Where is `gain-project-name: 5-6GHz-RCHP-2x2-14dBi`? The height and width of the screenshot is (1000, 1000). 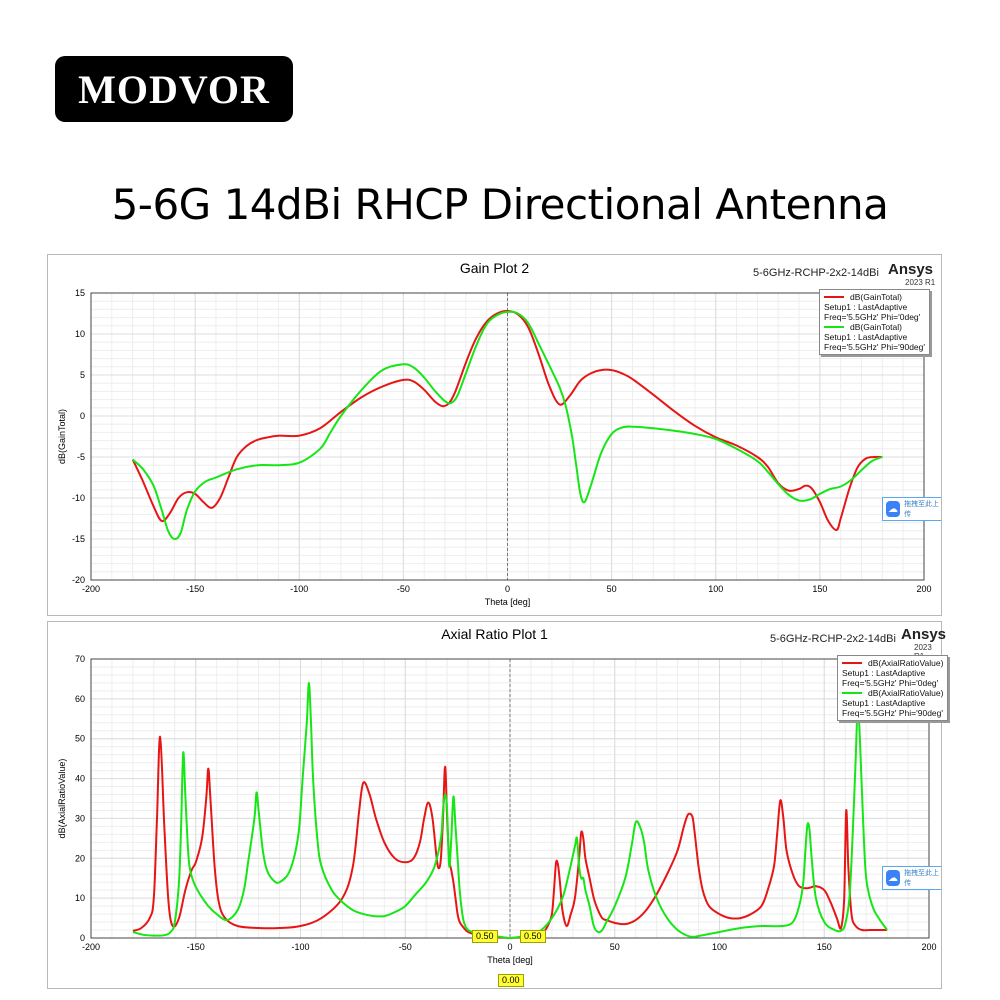 gain-project-name: 5-6GHz-RCHP-2x2-14dBi is located at coordinates (816, 273).